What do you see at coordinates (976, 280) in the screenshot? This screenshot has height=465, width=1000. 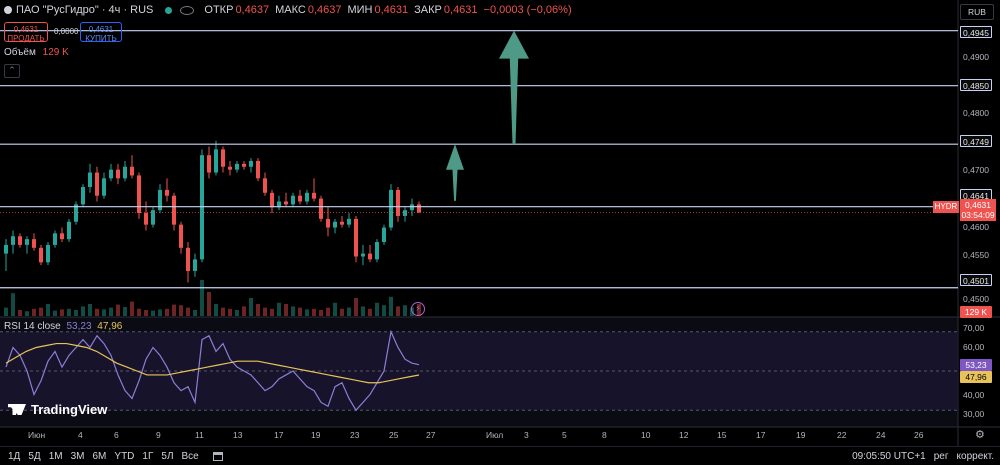 I see `level-tag: 0,4501` at bounding box center [976, 280].